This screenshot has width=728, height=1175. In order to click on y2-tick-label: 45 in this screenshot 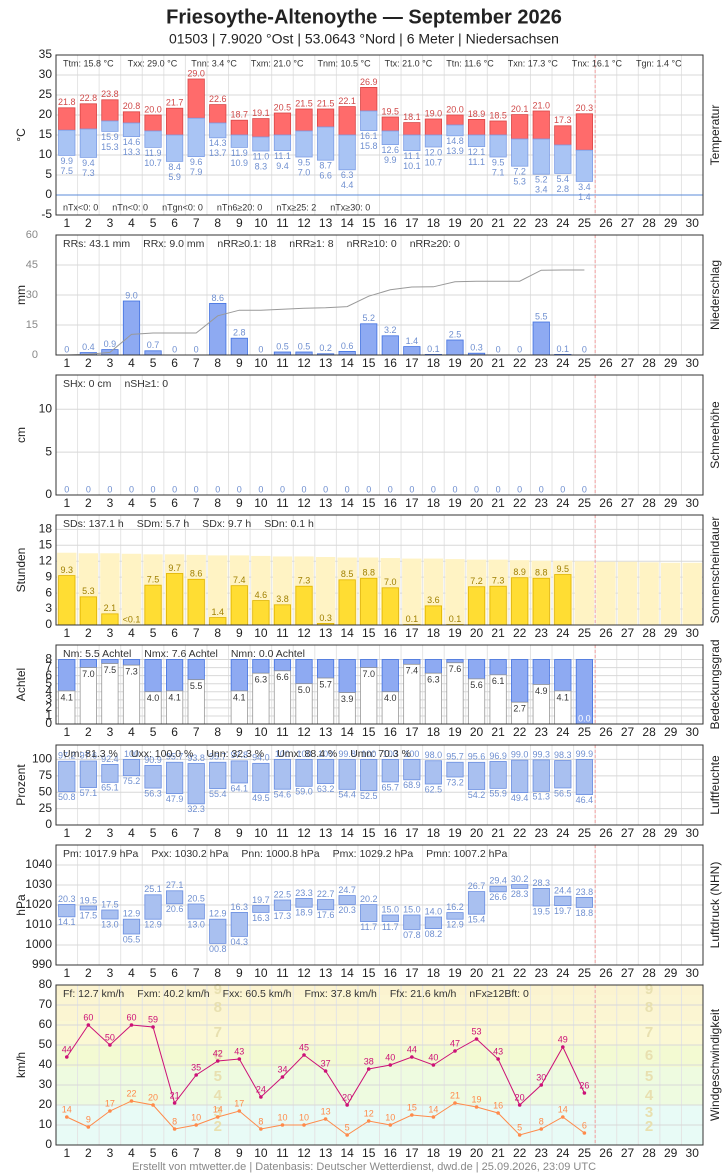, I will do `click(32, 265)`.